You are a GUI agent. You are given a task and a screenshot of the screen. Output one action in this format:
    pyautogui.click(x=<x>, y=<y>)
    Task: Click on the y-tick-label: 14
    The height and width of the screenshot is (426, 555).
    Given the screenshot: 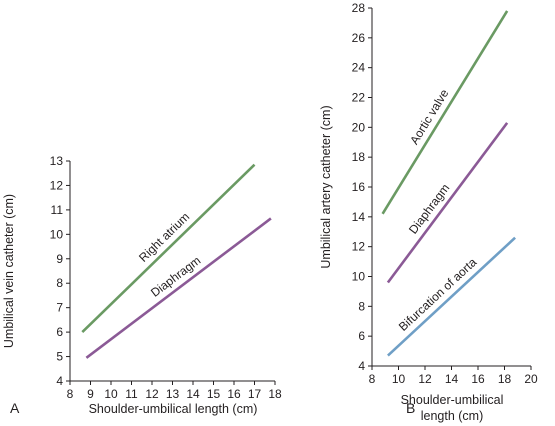 What is the action you would take?
    pyautogui.click(x=359, y=217)
    